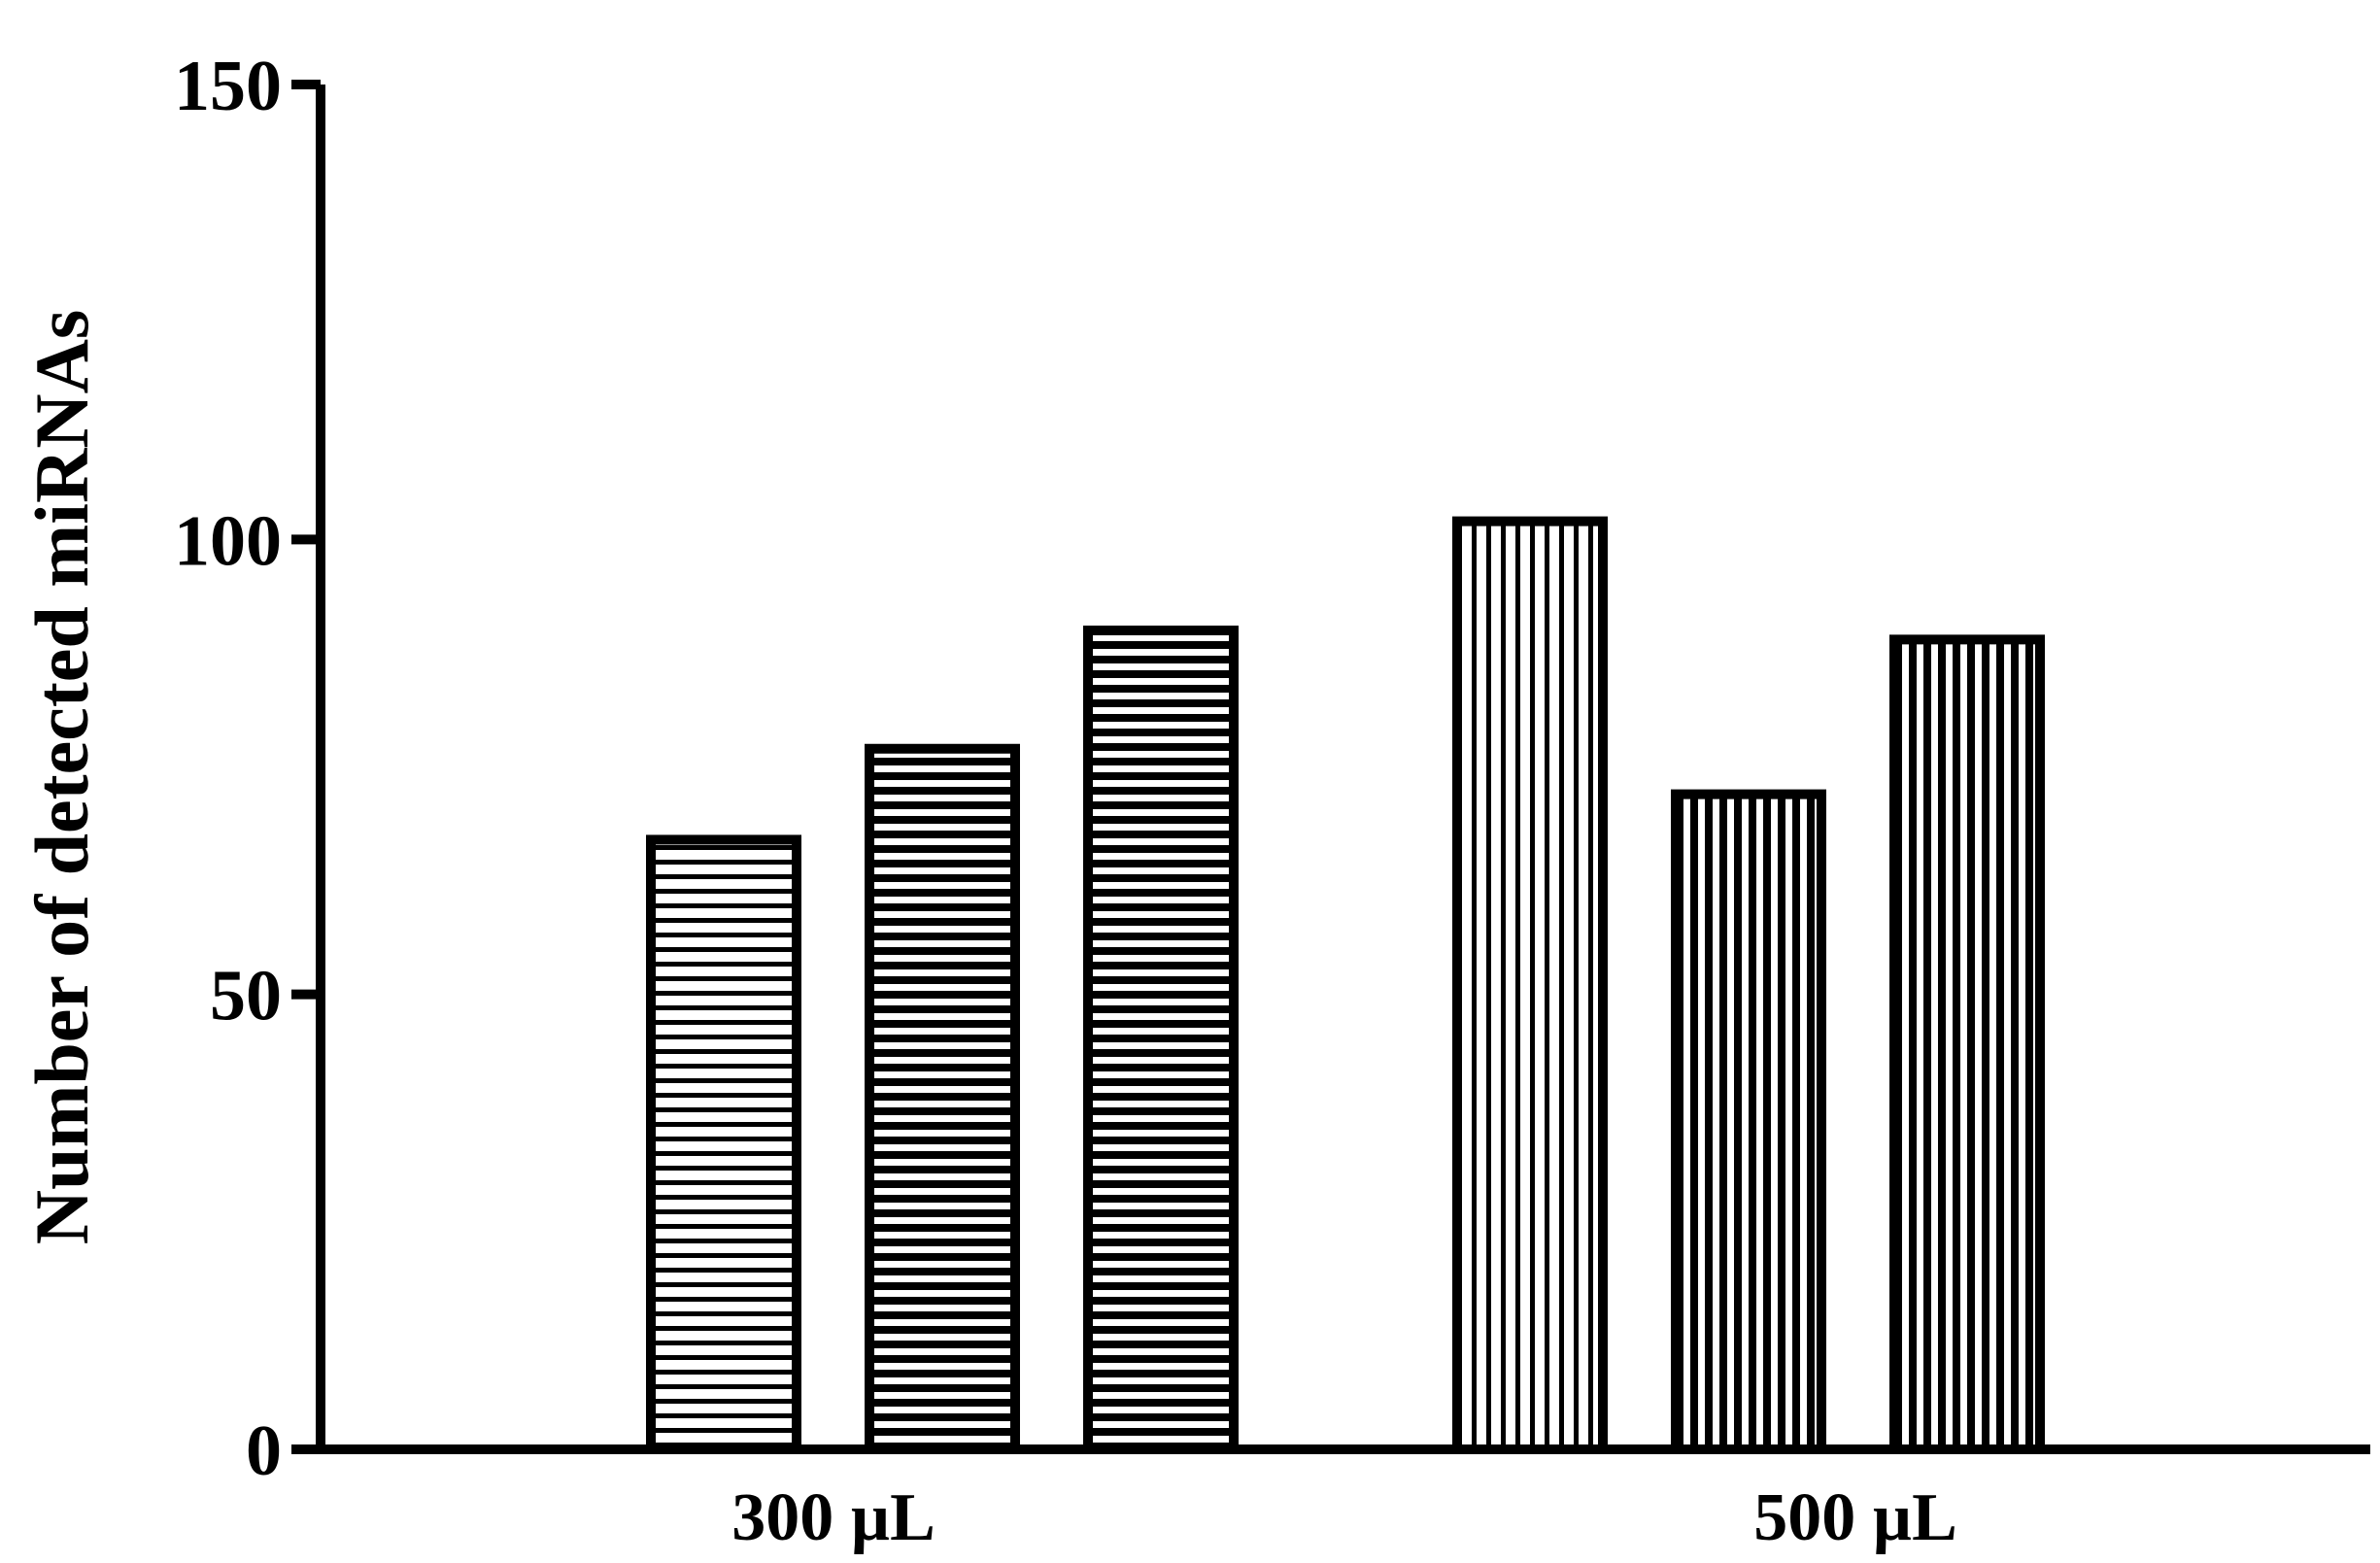 The height and width of the screenshot is (1563, 2380). I want to click on y-axis-title: Number of detected miRNAs, so click(61, 777).